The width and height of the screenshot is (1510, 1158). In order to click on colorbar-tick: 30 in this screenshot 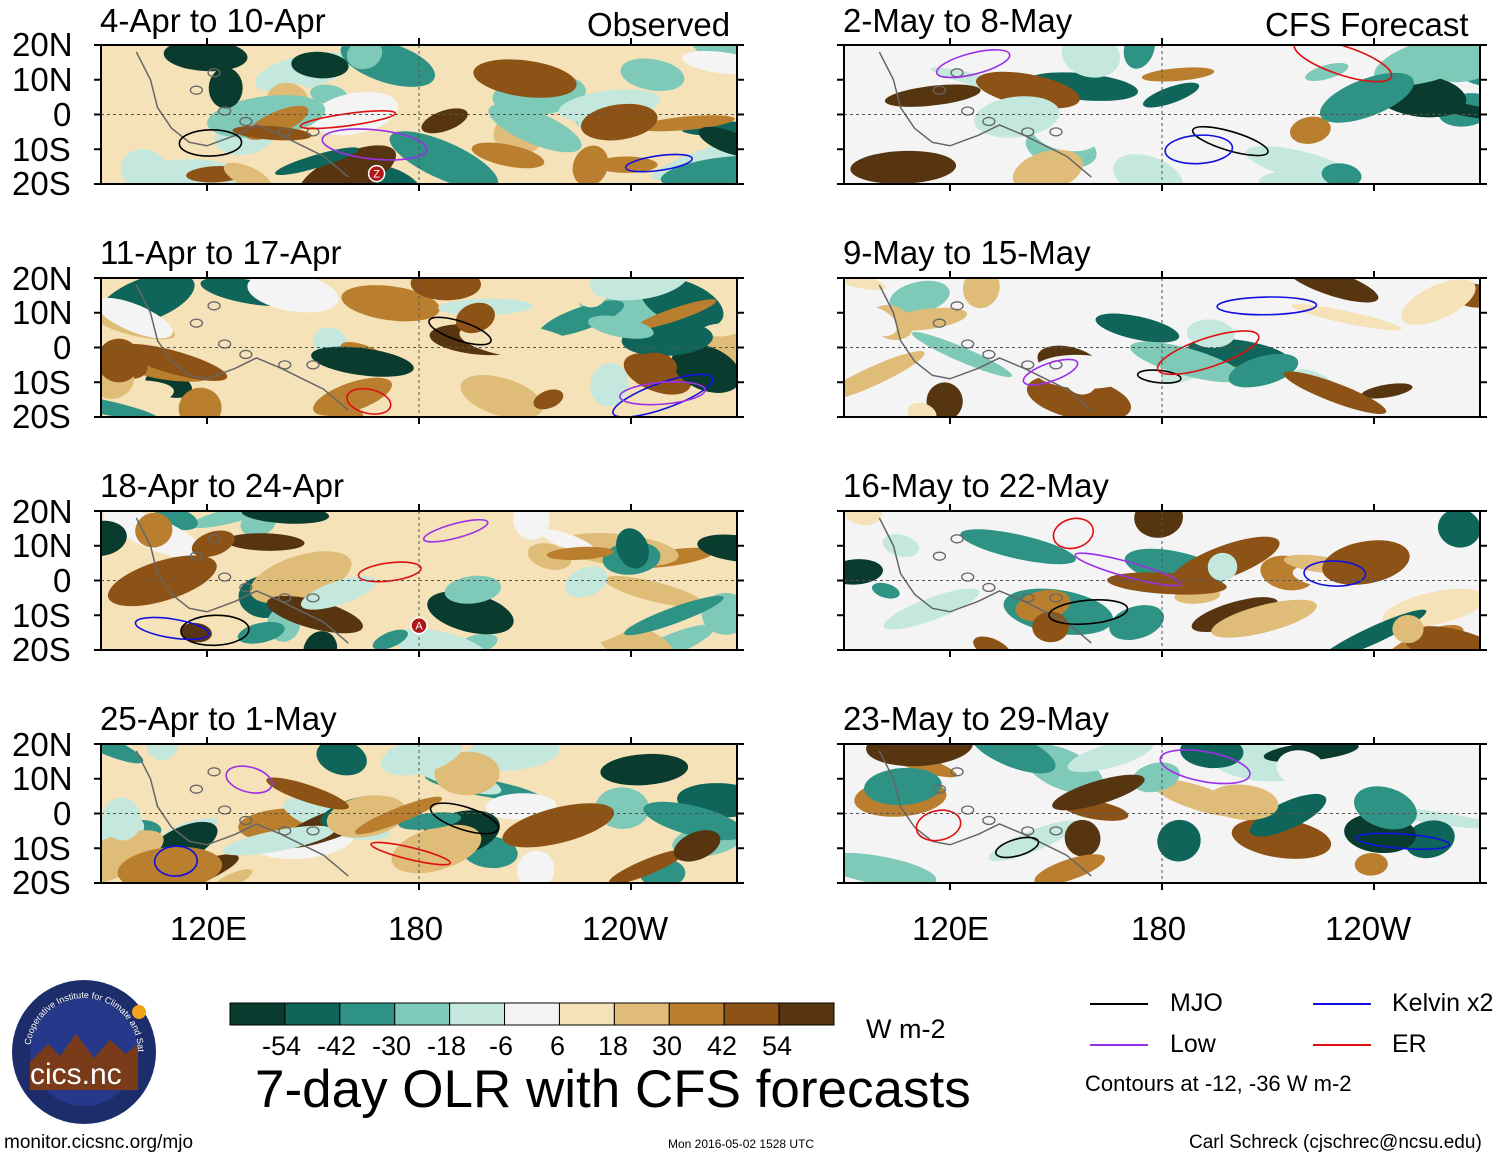, I will do `click(667, 1046)`.